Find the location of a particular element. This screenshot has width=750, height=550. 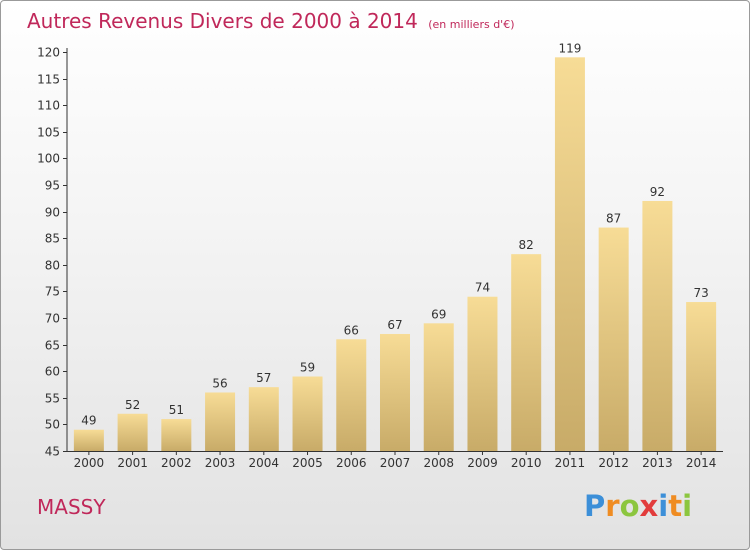

bar-value-label: 73 is located at coordinates (700, 293).